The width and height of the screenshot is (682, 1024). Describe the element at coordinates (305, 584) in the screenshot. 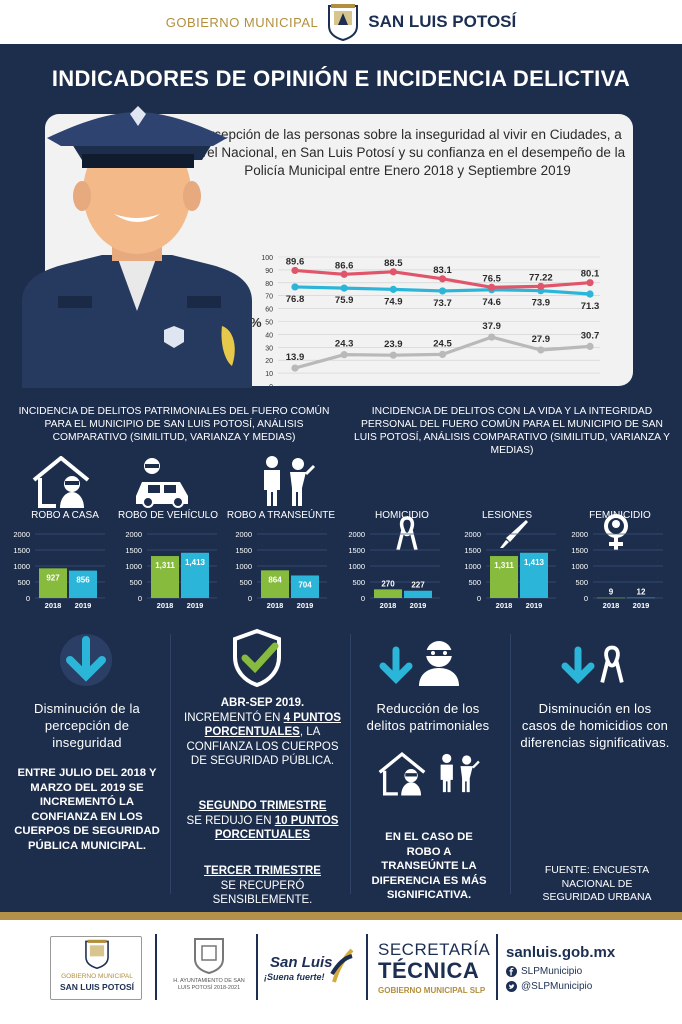

I see `bar-value-label: 704` at that location.